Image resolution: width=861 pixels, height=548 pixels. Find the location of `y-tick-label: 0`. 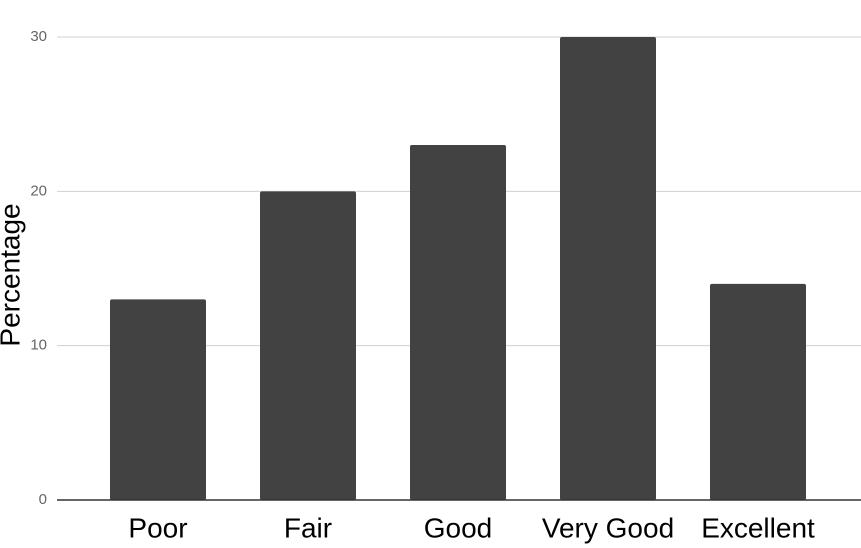

y-tick-label: 0 is located at coordinates (43, 499).